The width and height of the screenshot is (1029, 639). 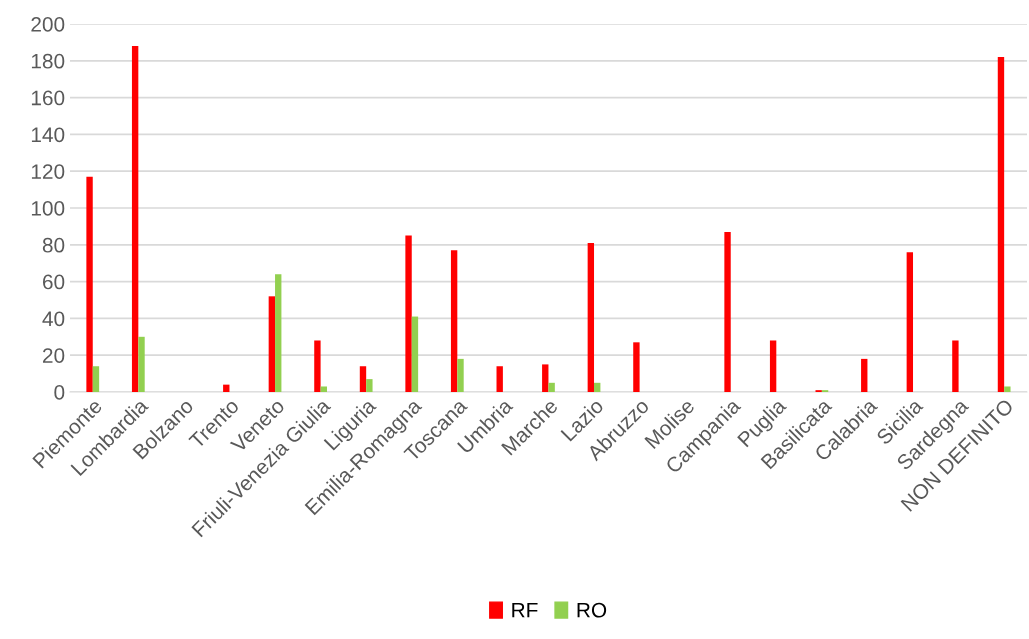 I want to click on y-tick-label: 140, so click(x=48, y=135).